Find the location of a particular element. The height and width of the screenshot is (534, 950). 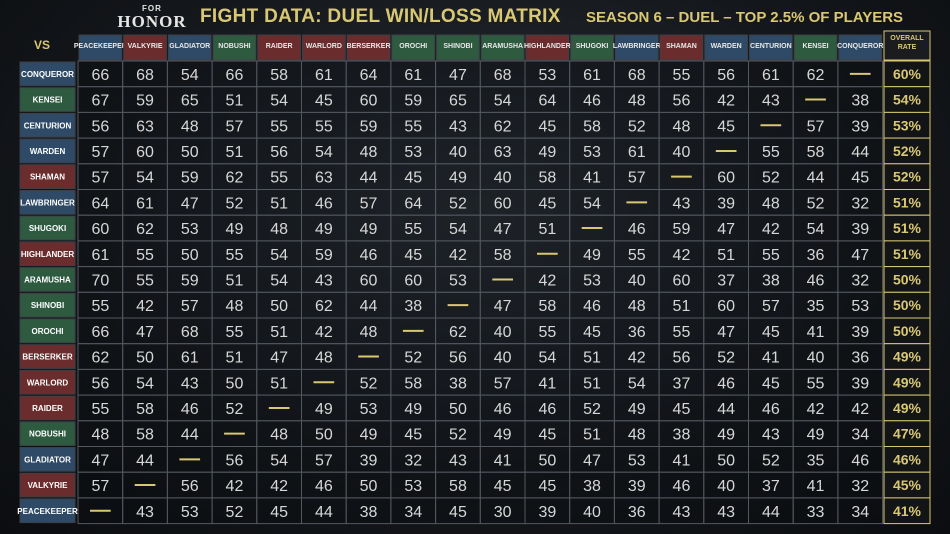

cell-value: 50 is located at coordinates (190, 255).